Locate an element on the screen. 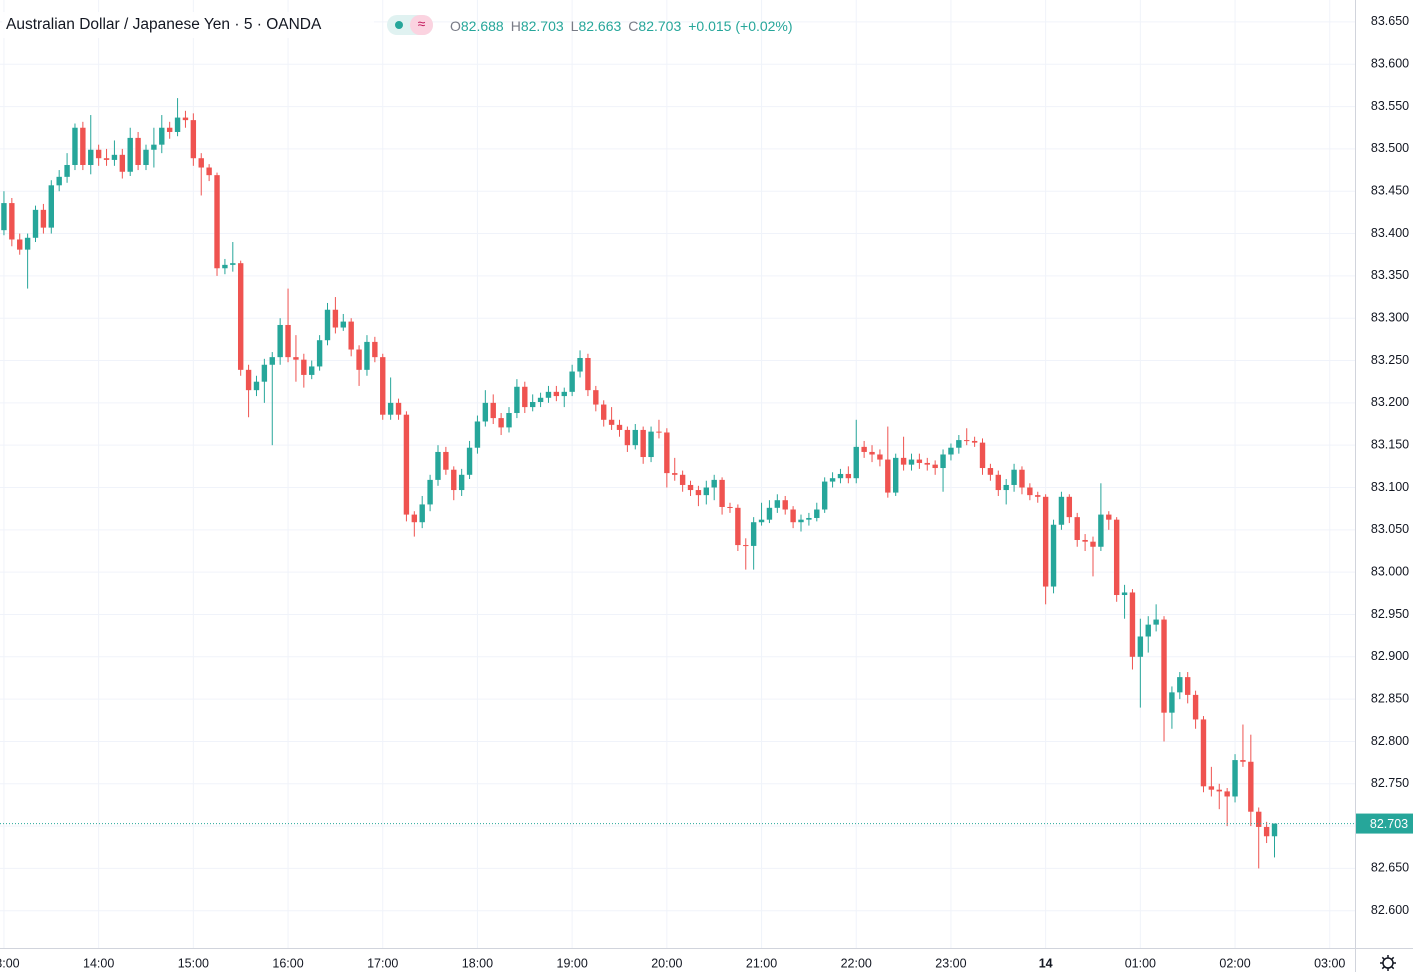 Image resolution: width=1413 pixels, height=972 pixels. y-tick-label: 83.150 is located at coordinates (1390, 444).